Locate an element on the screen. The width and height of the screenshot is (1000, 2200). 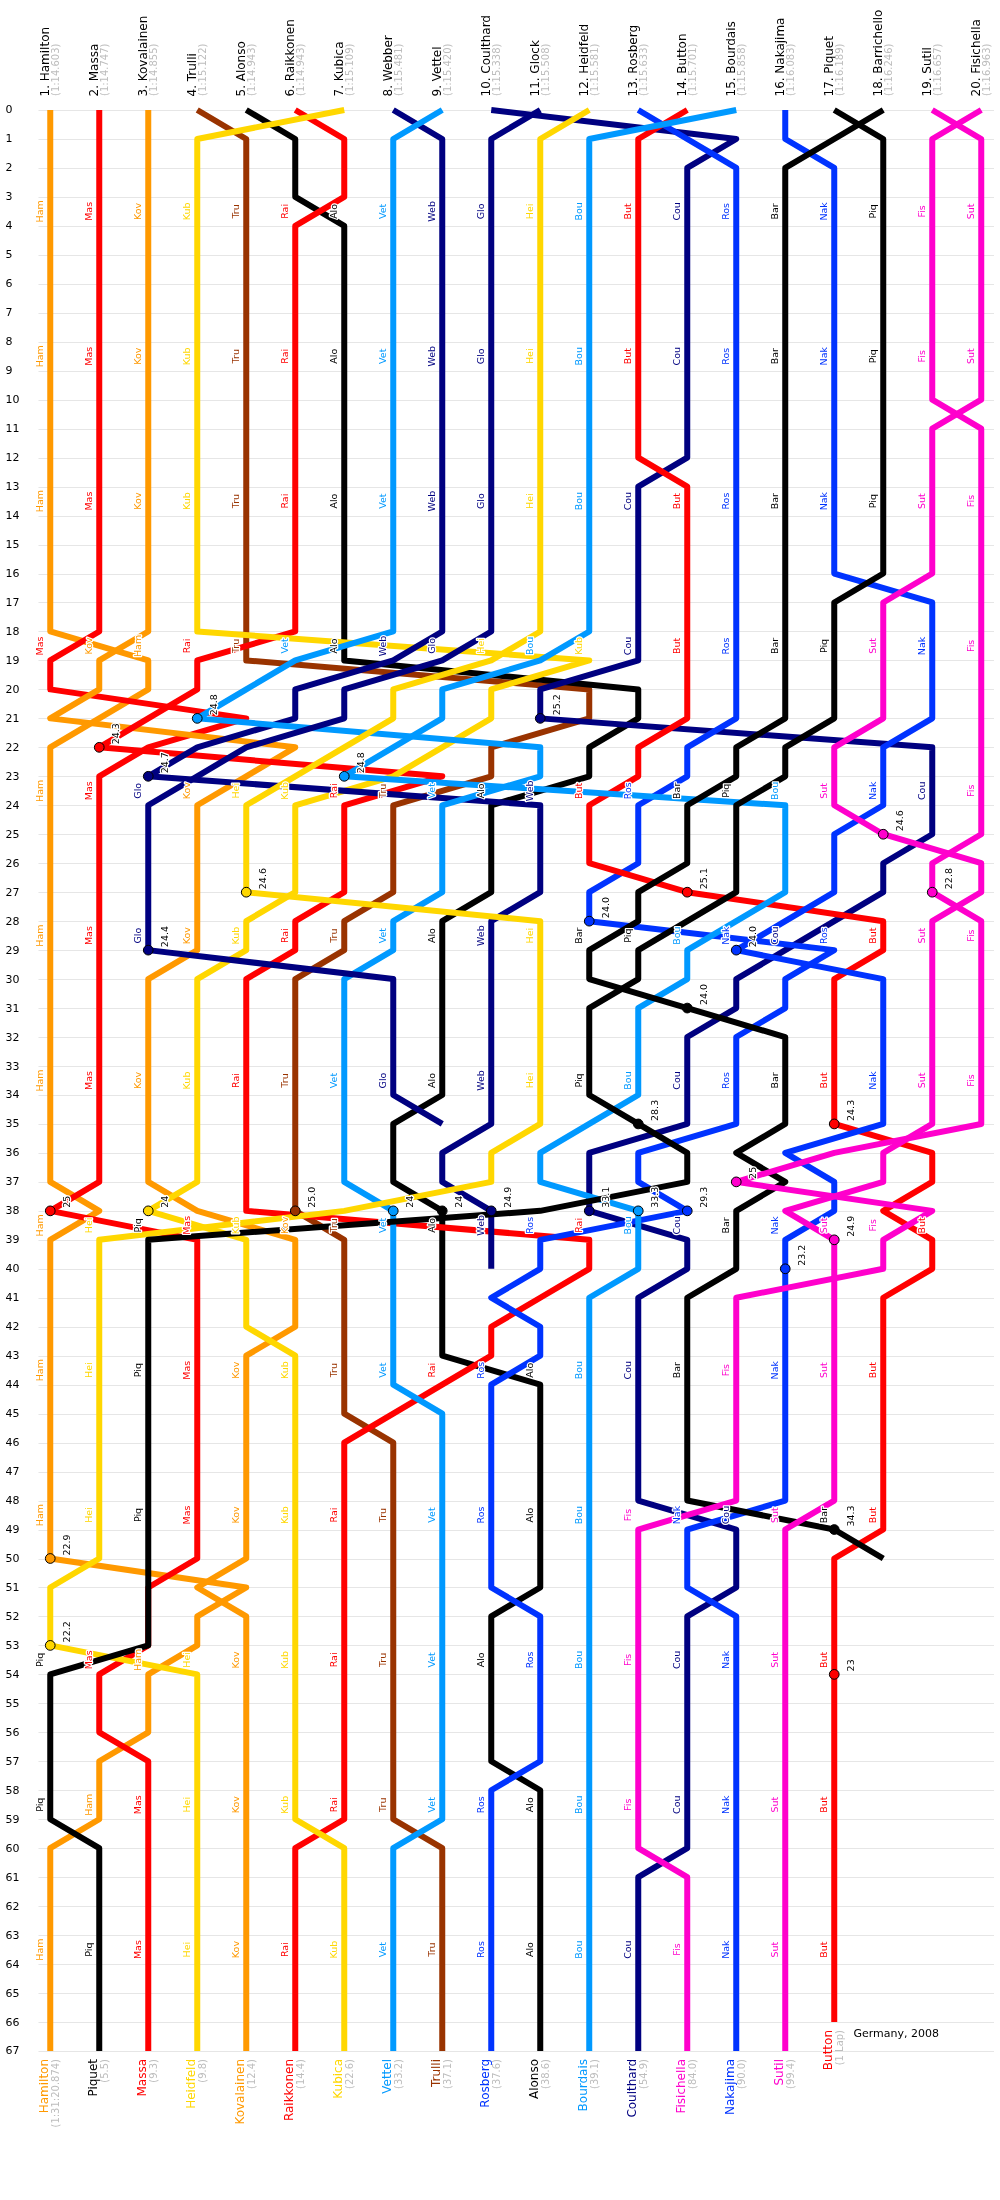
text: Sut is located at coordinates (922, 935).